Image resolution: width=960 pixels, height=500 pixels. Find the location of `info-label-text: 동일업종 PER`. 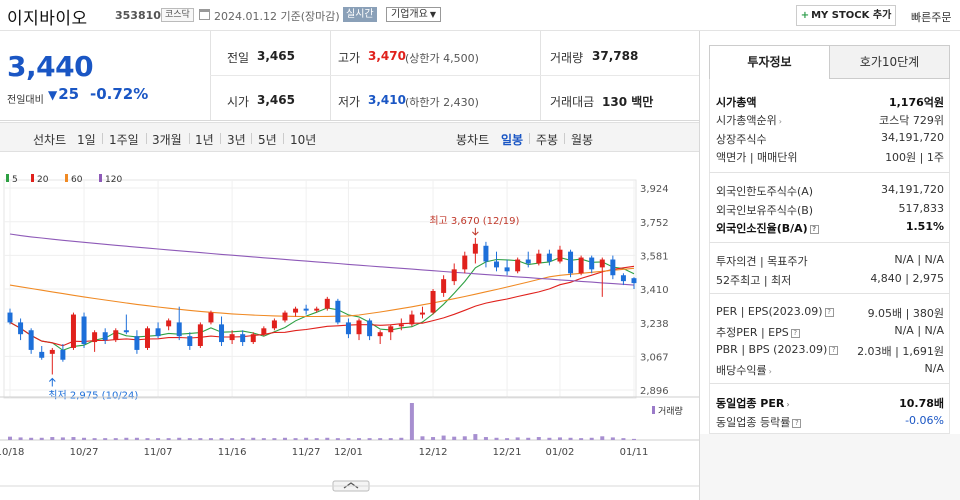

info-label-text: 동일업종 PER is located at coordinates (750, 403).